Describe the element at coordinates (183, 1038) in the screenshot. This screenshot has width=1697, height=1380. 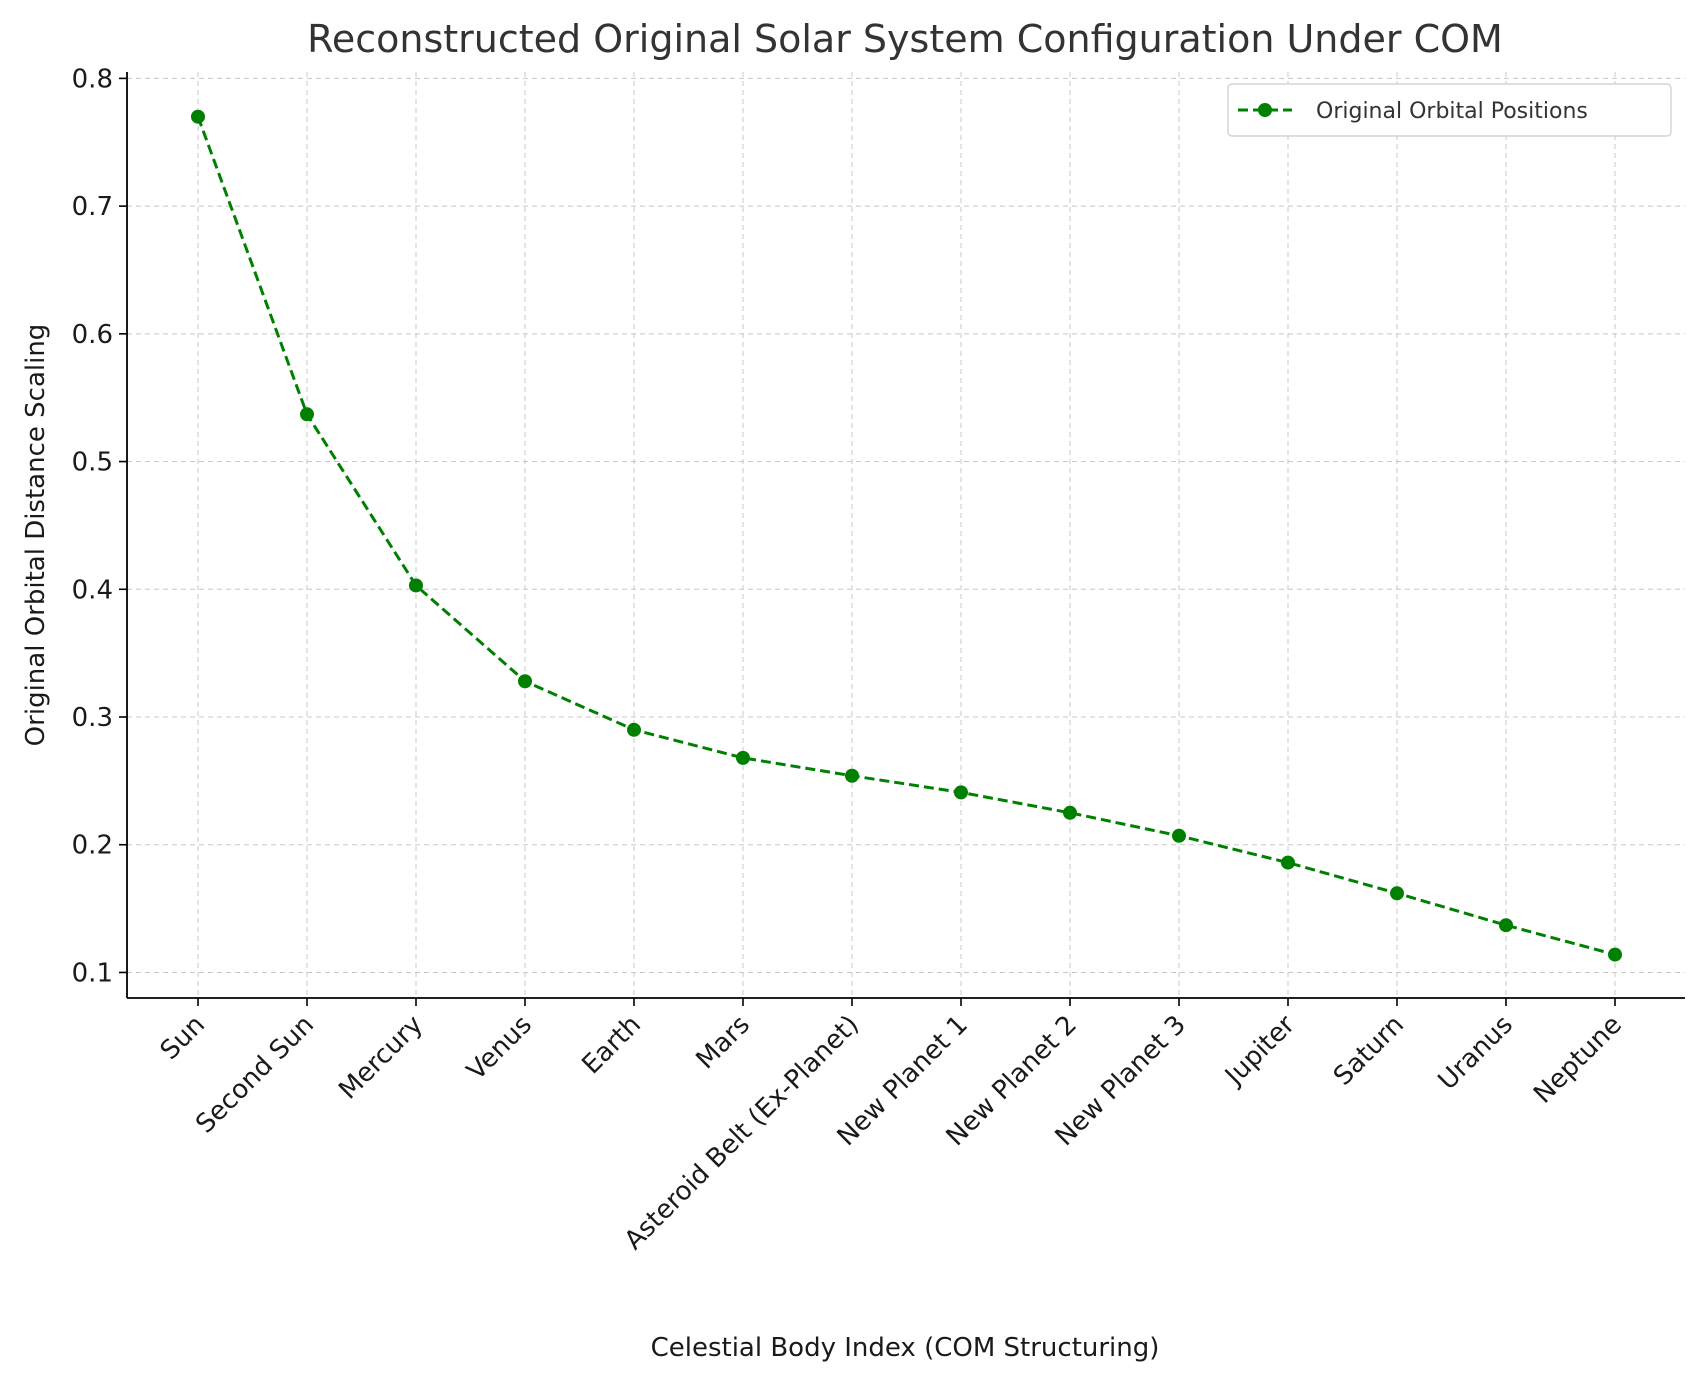
I see `x-tick-label: Sun` at that location.